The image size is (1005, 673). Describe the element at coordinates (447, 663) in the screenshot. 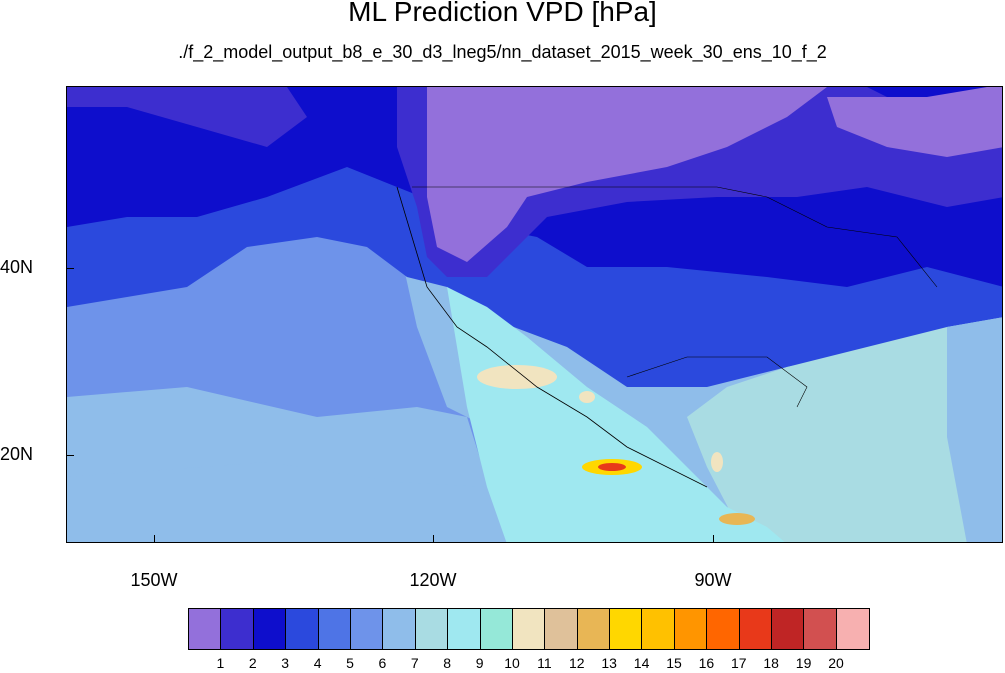

I see `colorbar-label: 8` at that location.